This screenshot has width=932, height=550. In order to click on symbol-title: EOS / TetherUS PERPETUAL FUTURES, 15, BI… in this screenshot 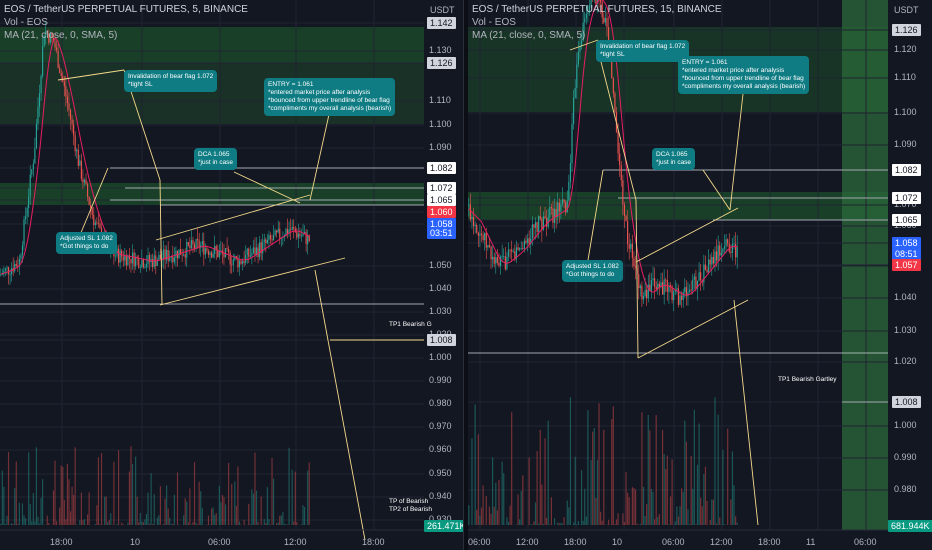, I will do `click(597, 9)`.